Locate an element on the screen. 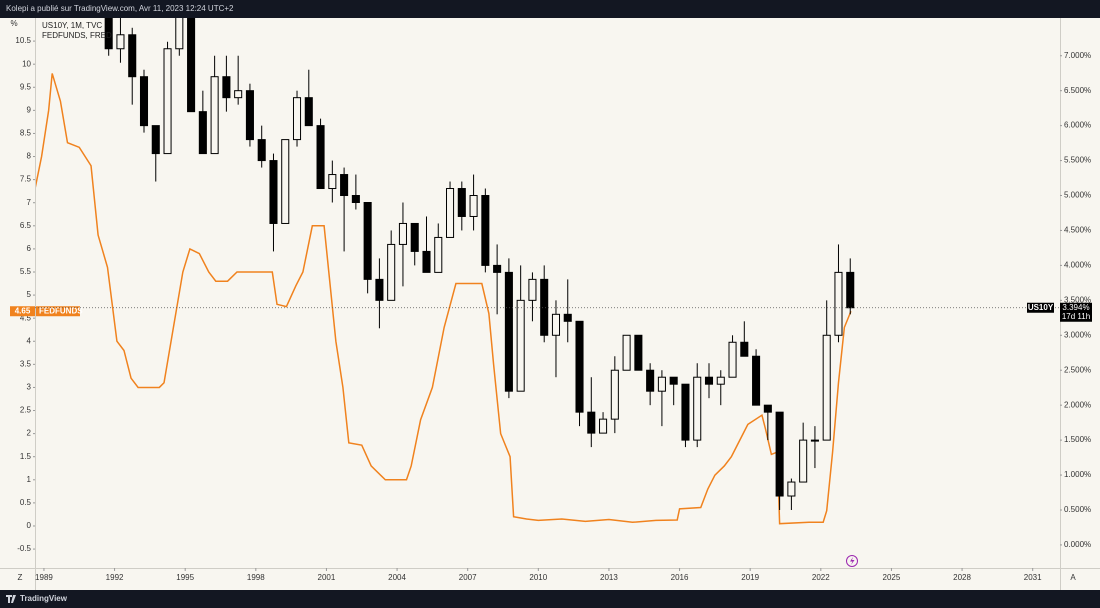 The height and width of the screenshot is (608, 1100). scale-button: A is located at coordinates (1073, 577).